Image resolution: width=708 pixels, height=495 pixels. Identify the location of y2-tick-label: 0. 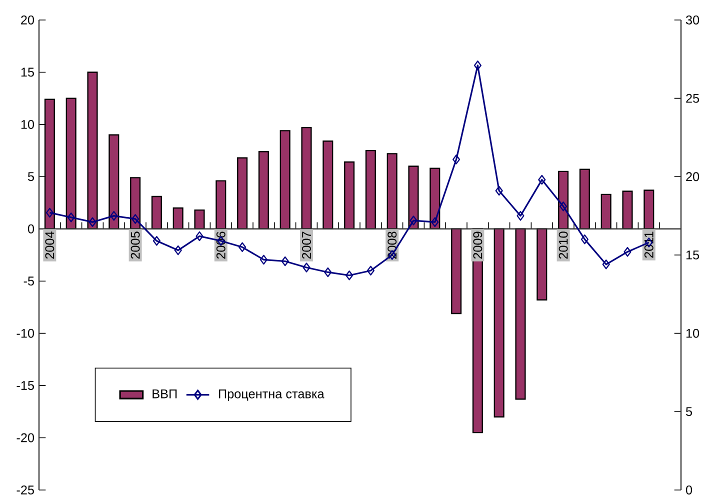
(689, 490).